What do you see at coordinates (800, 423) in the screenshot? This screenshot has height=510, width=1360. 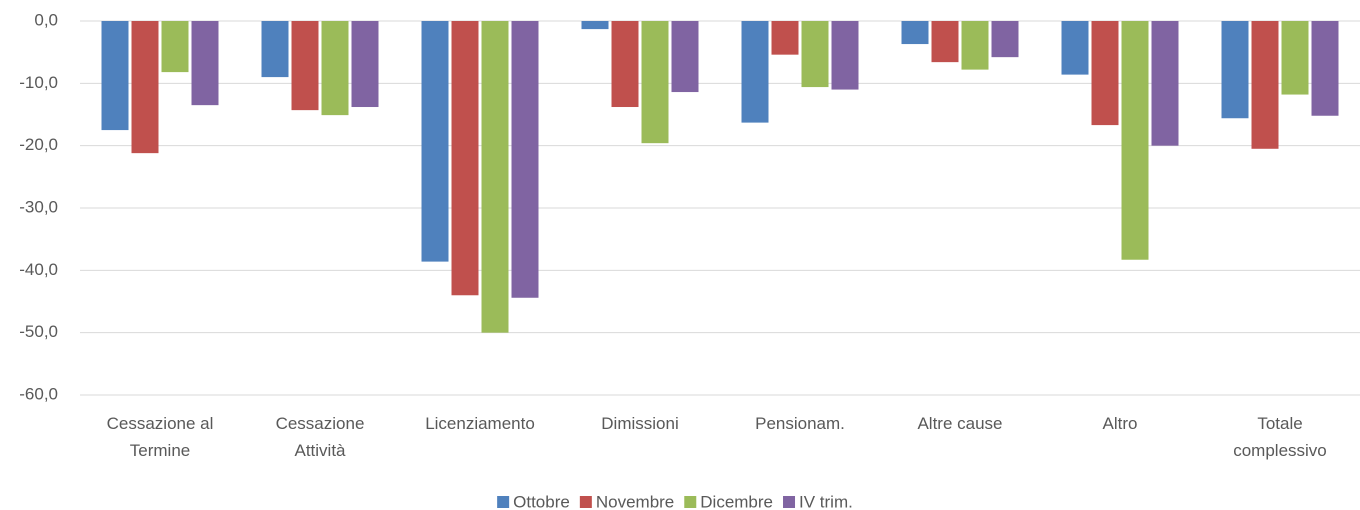 I see `x-tick-label: Pensionam.` at bounding box center [800, 423].